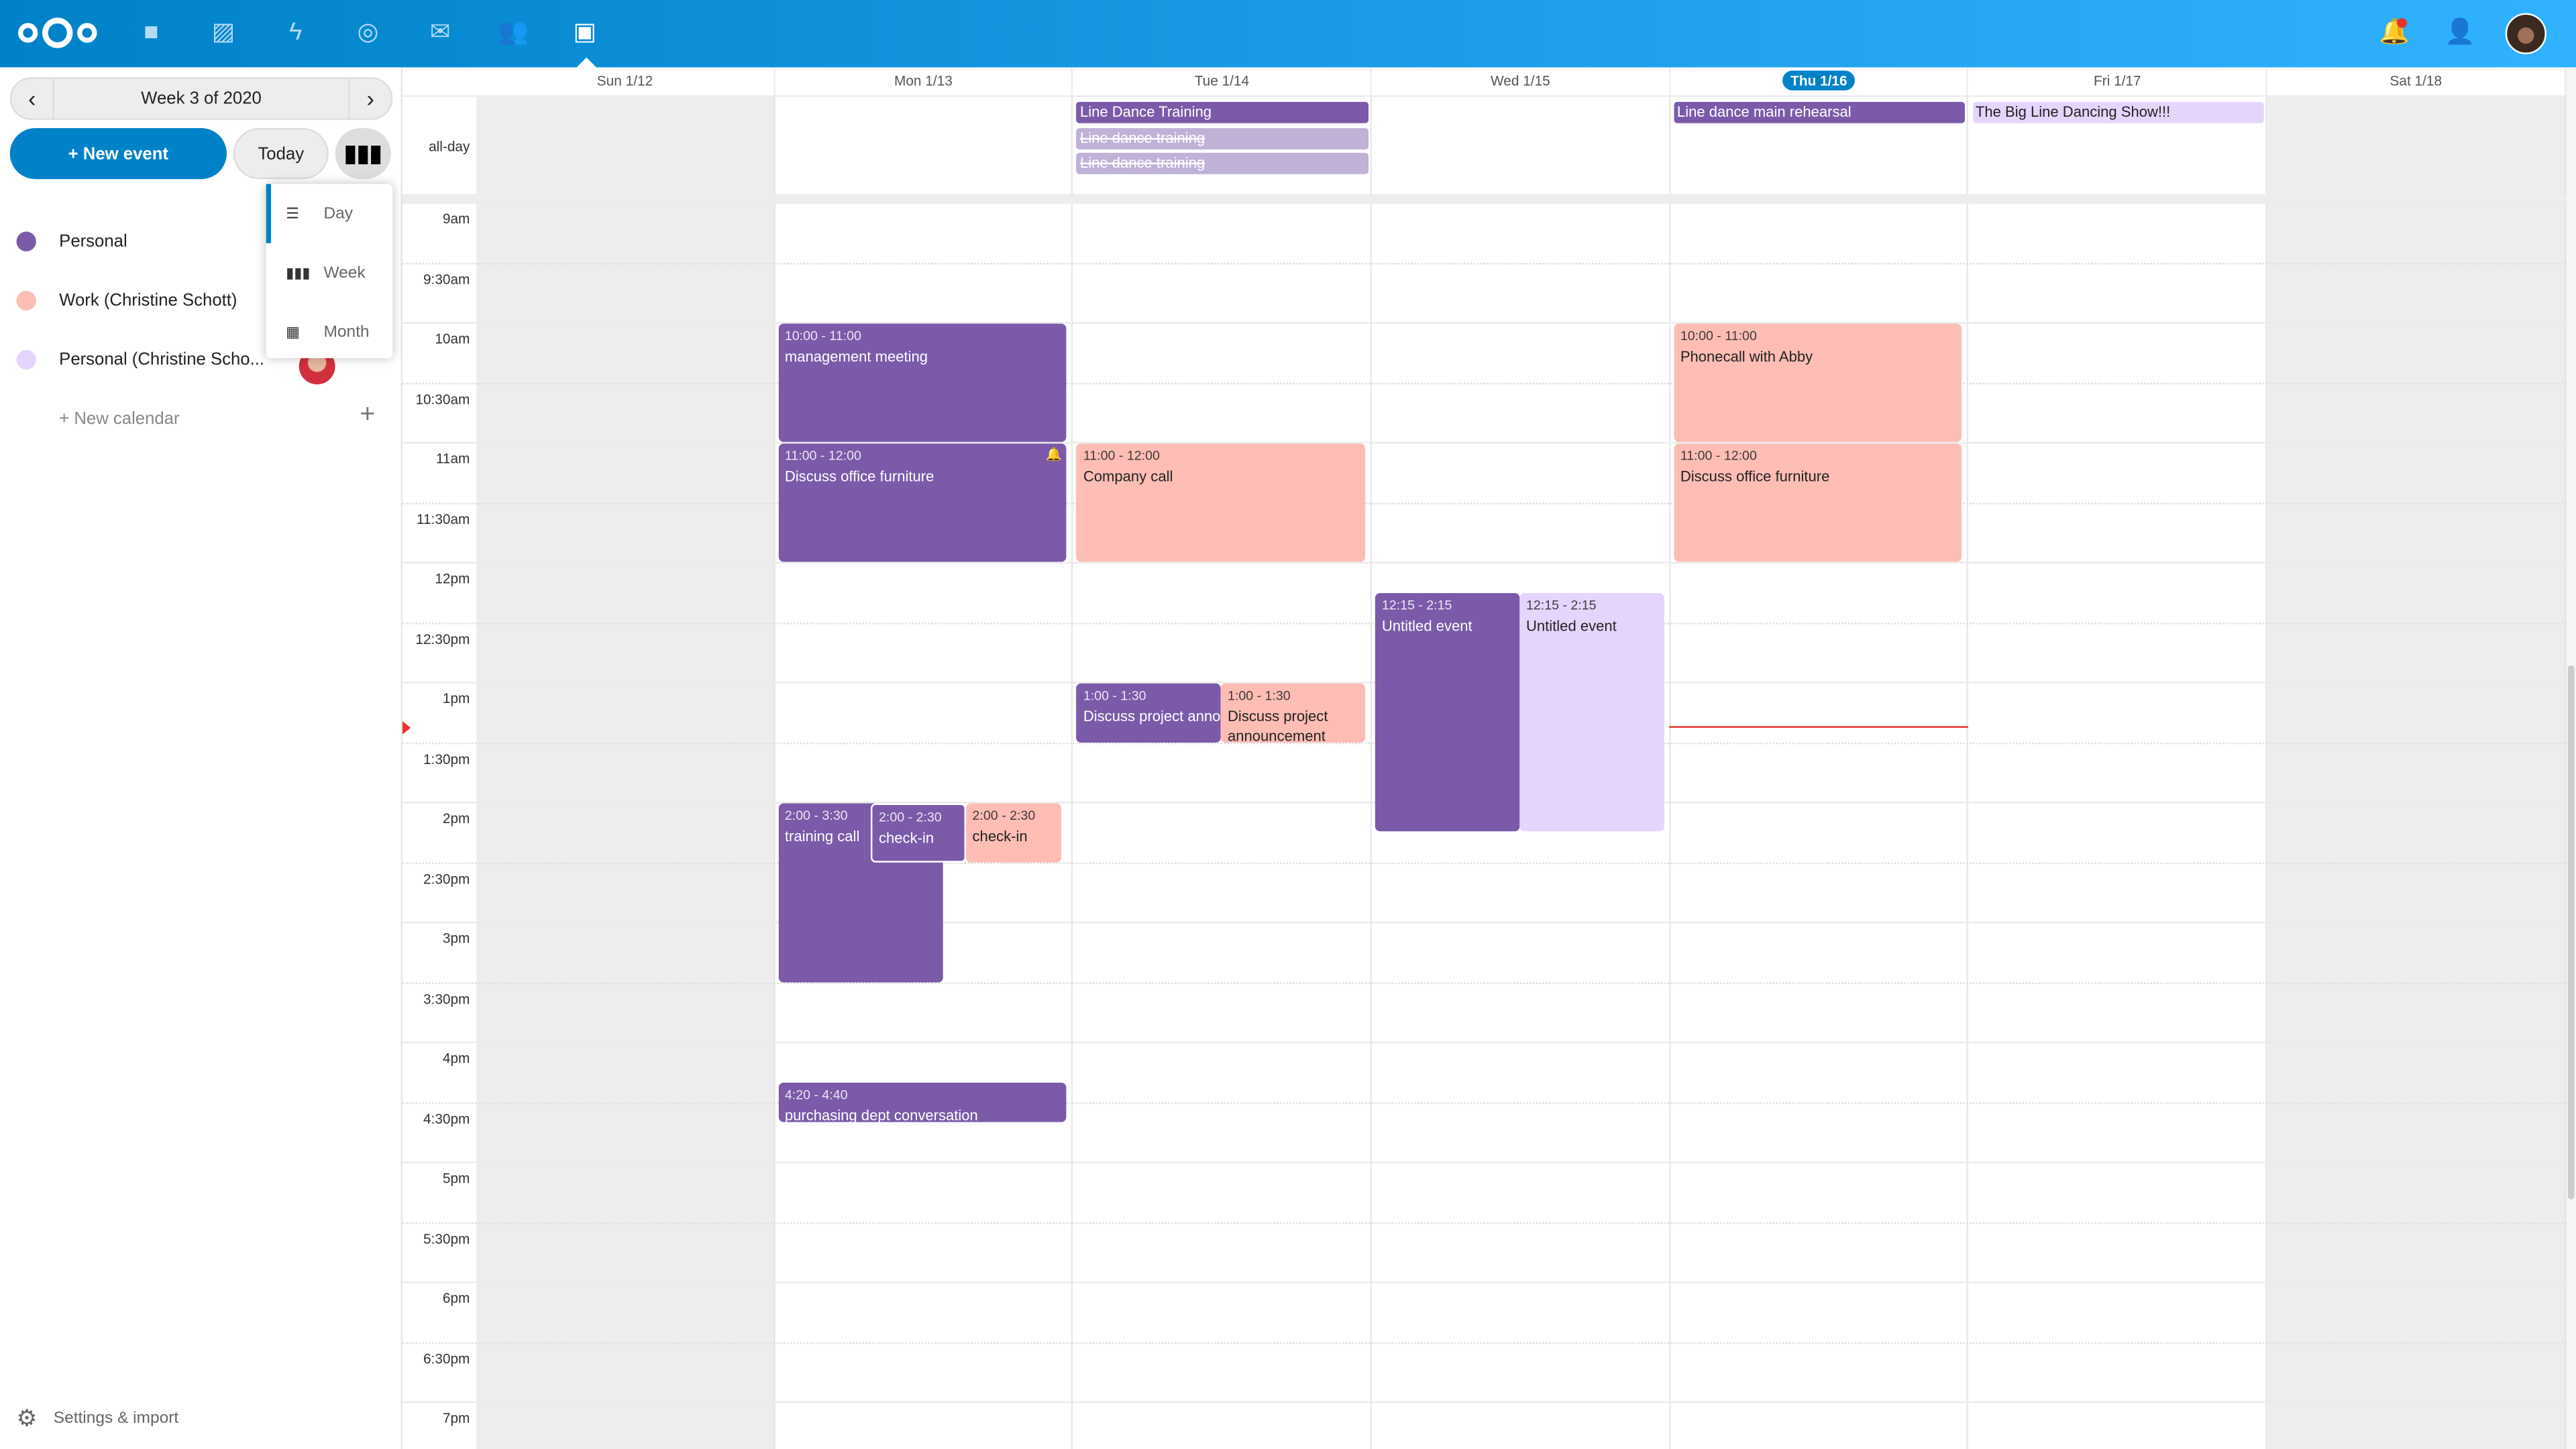  I want to click on talk-icon: ◎, so click(368, 31).